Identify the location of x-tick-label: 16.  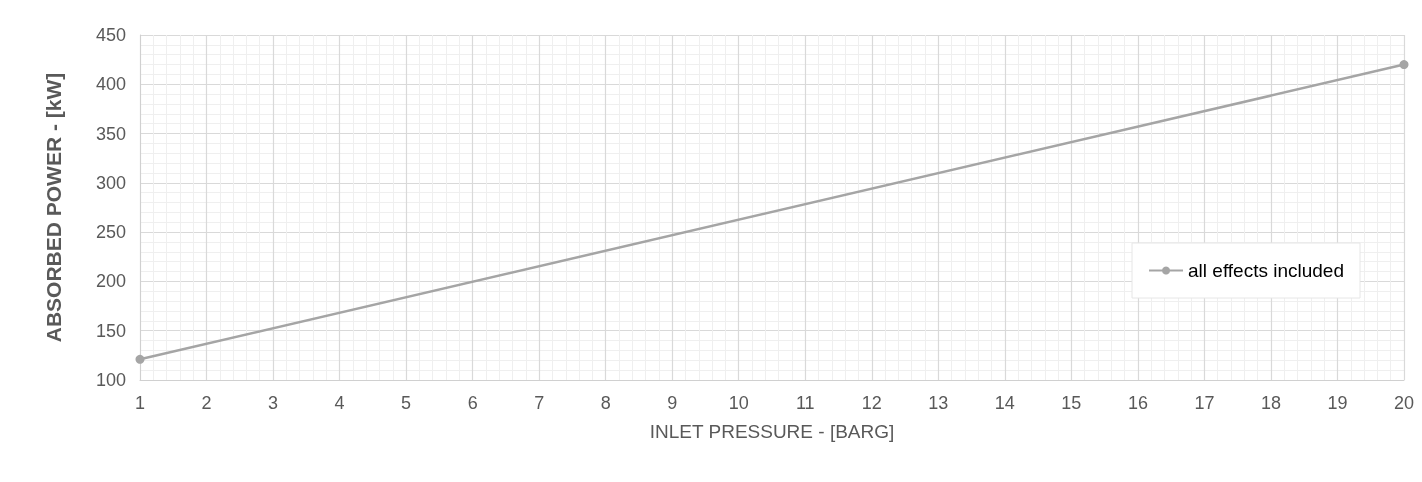
(1137, 403).